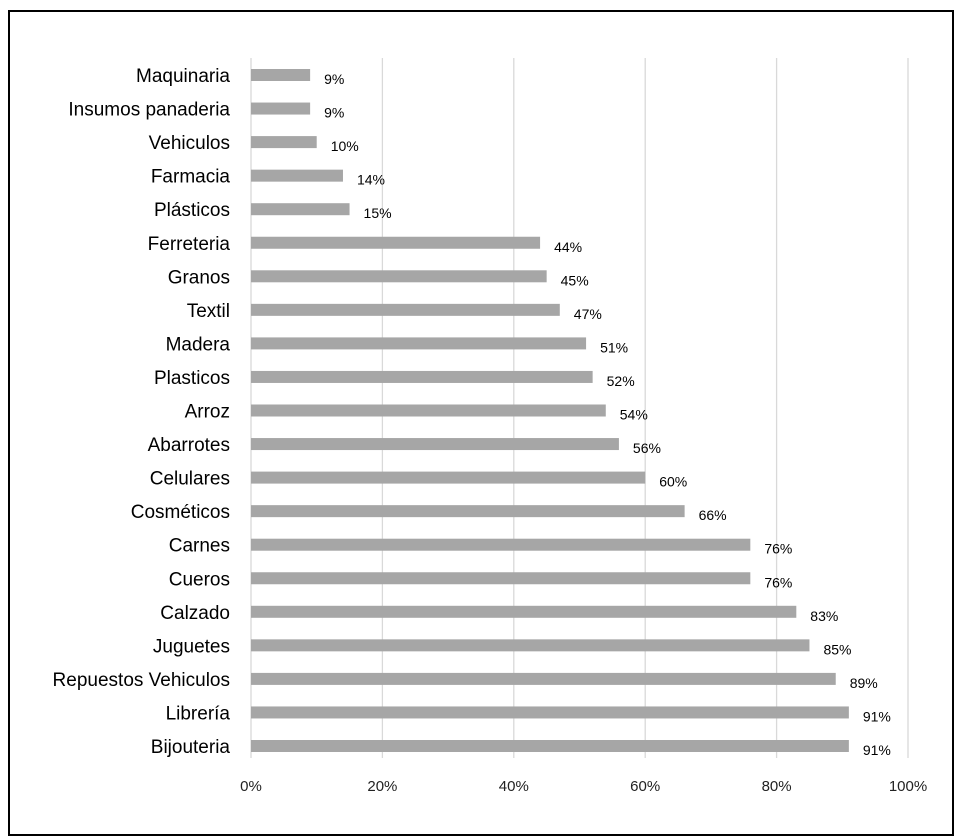  I want to click on x-tick-label: 80%, so click(777, 786).